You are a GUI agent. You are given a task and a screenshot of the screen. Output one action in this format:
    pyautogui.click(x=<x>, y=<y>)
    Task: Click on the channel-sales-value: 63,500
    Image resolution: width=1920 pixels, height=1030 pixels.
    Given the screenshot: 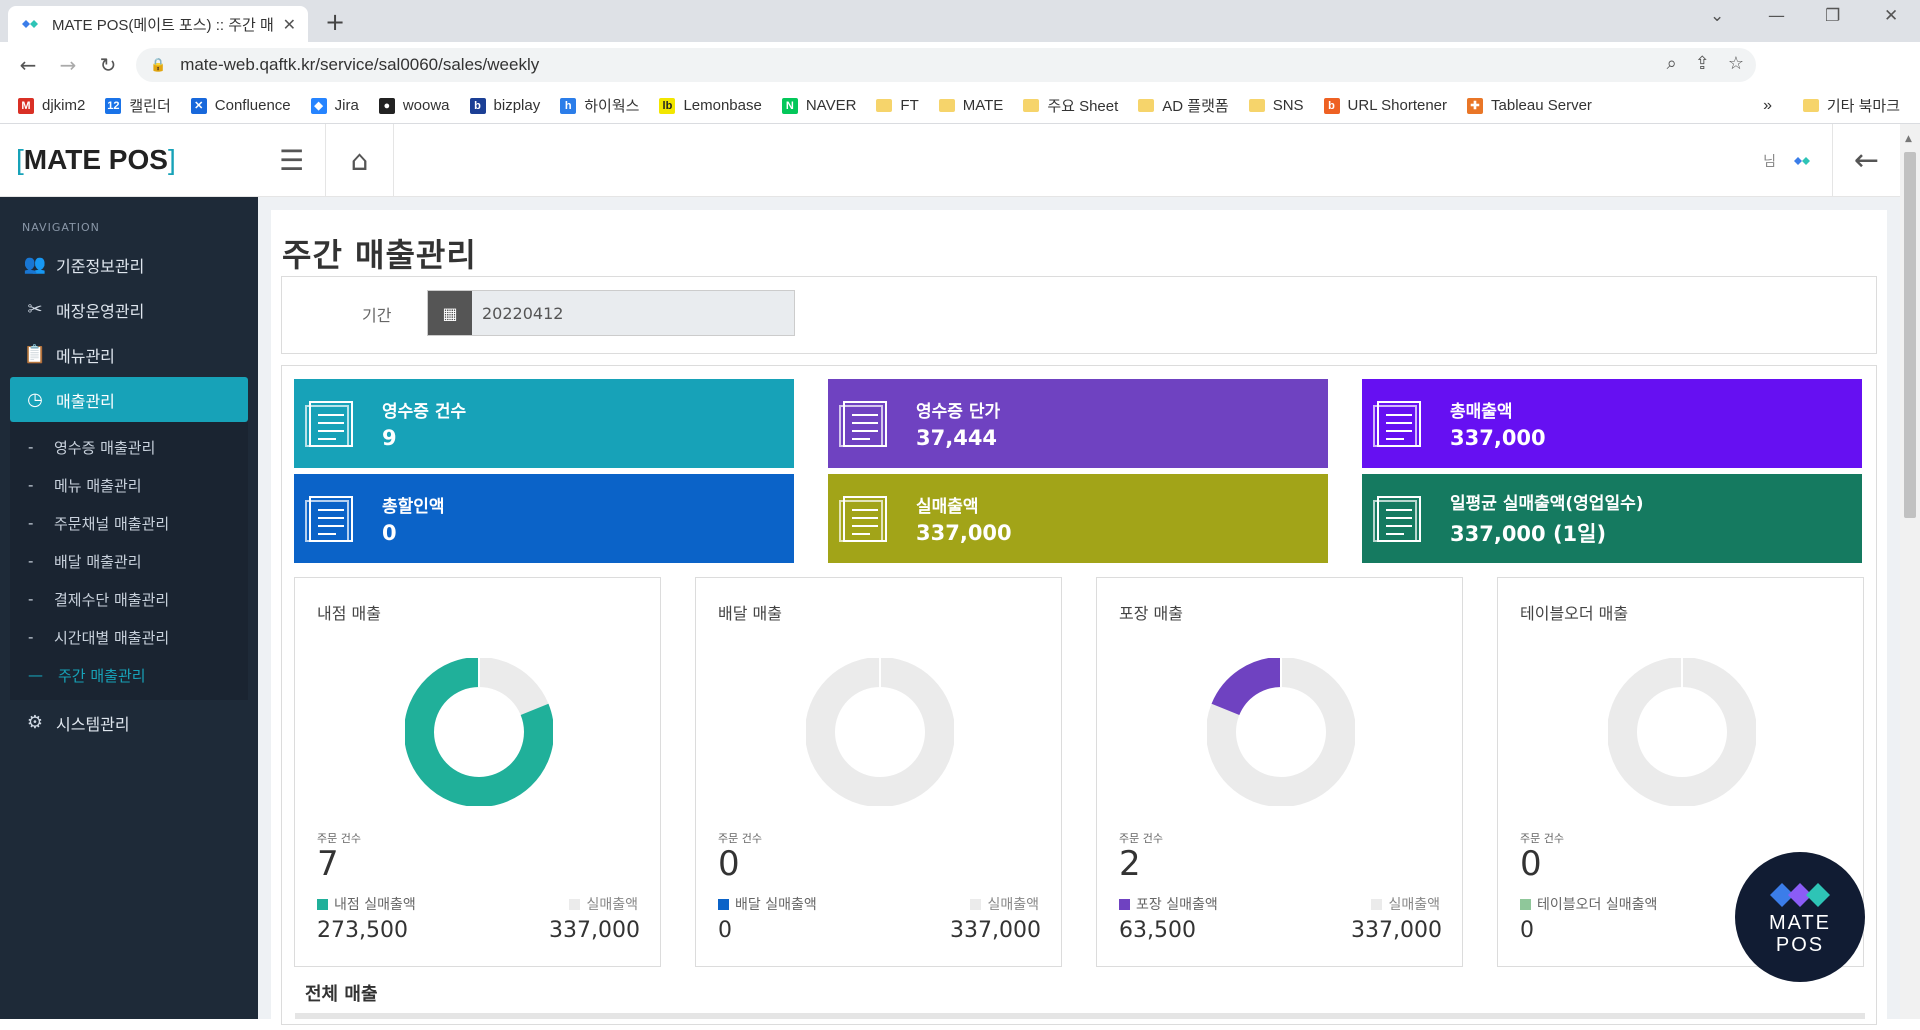 What is the action you would take?
    pyautogui.click(x=1157, y=930)
    